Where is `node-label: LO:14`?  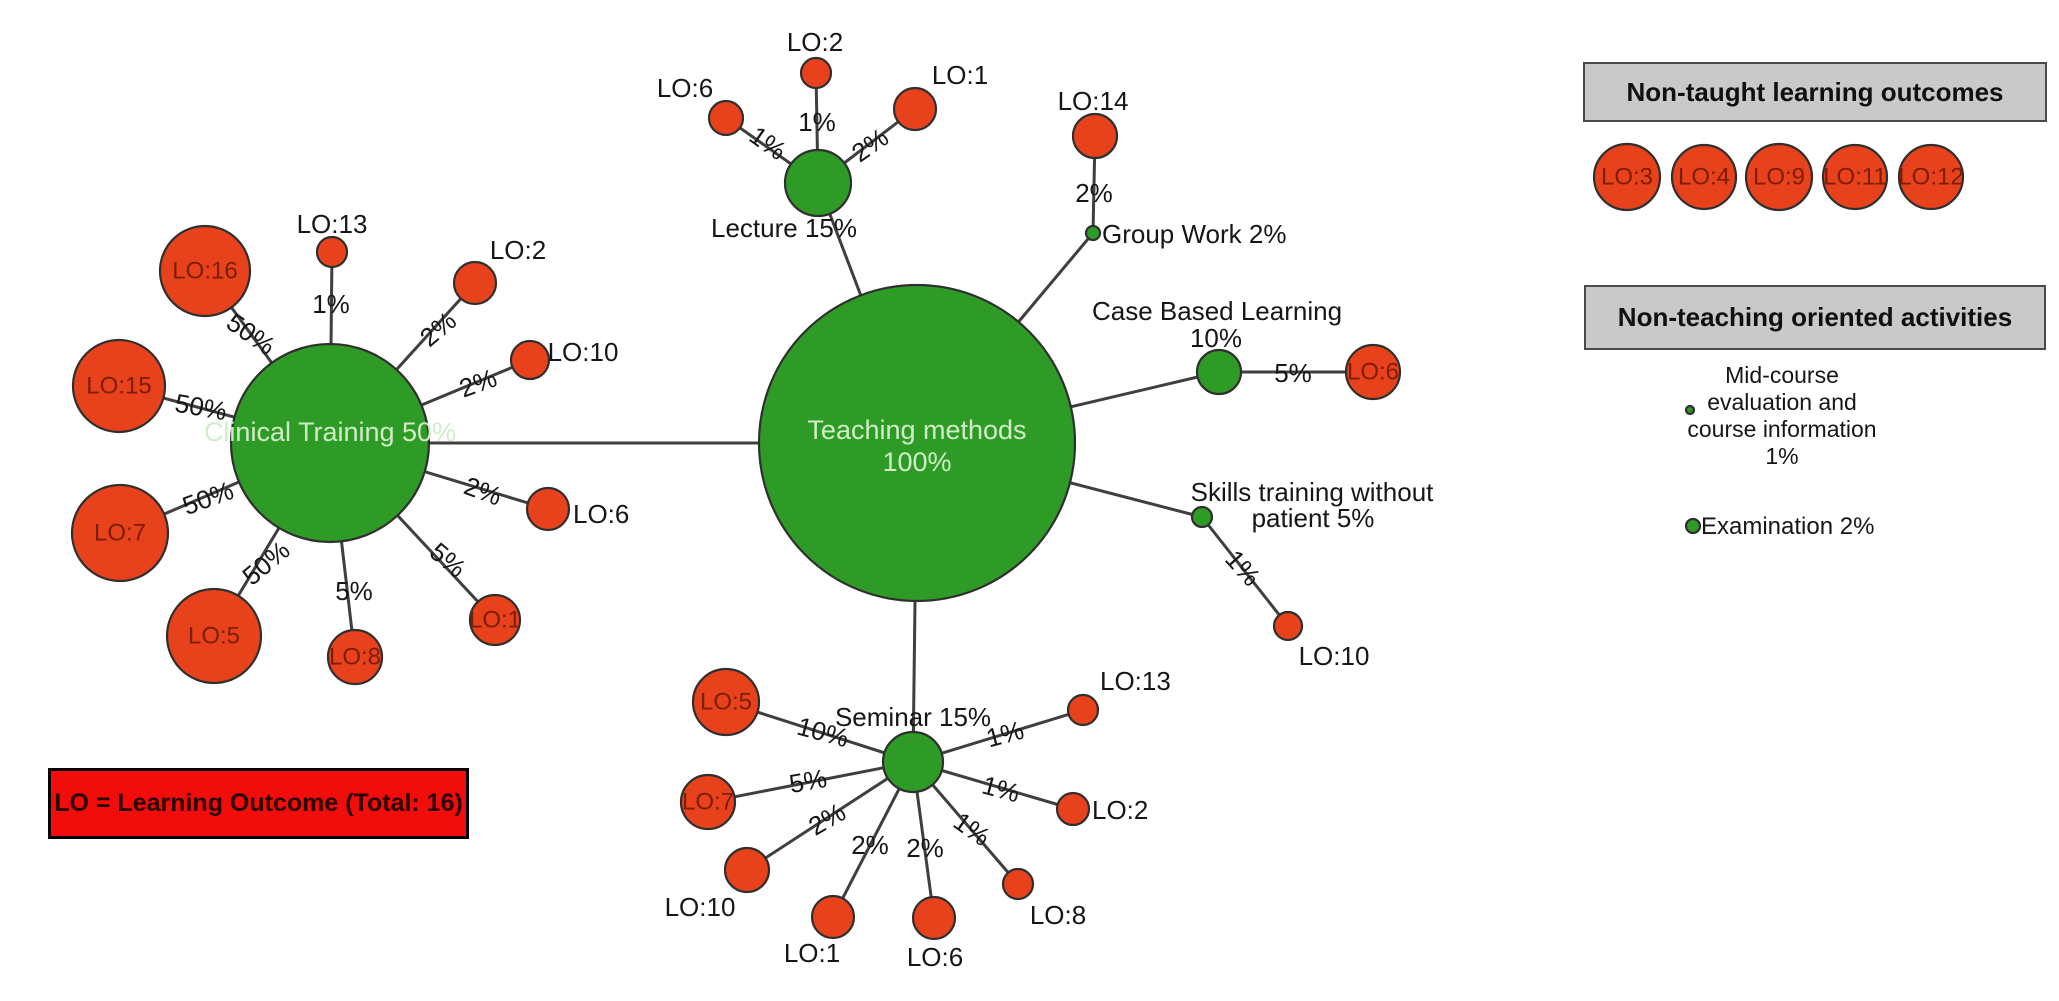 node-label: LO:14 is located at coordinates (1093, 101).